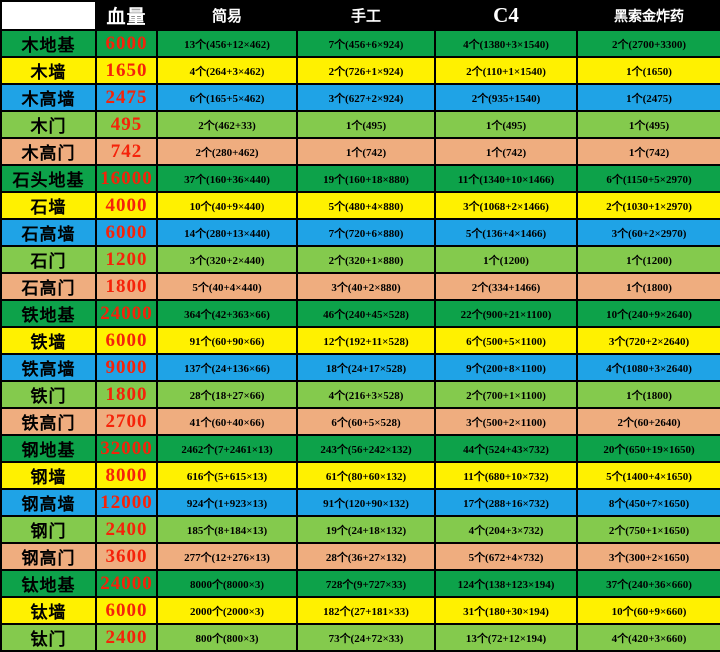  I want to click on row-label: 木门, so click(48, 124).